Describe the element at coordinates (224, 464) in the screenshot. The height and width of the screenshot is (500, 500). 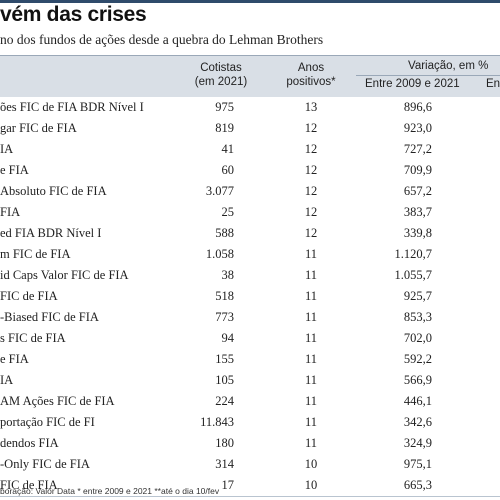
I see `cotistas-cell: 314` at that location.